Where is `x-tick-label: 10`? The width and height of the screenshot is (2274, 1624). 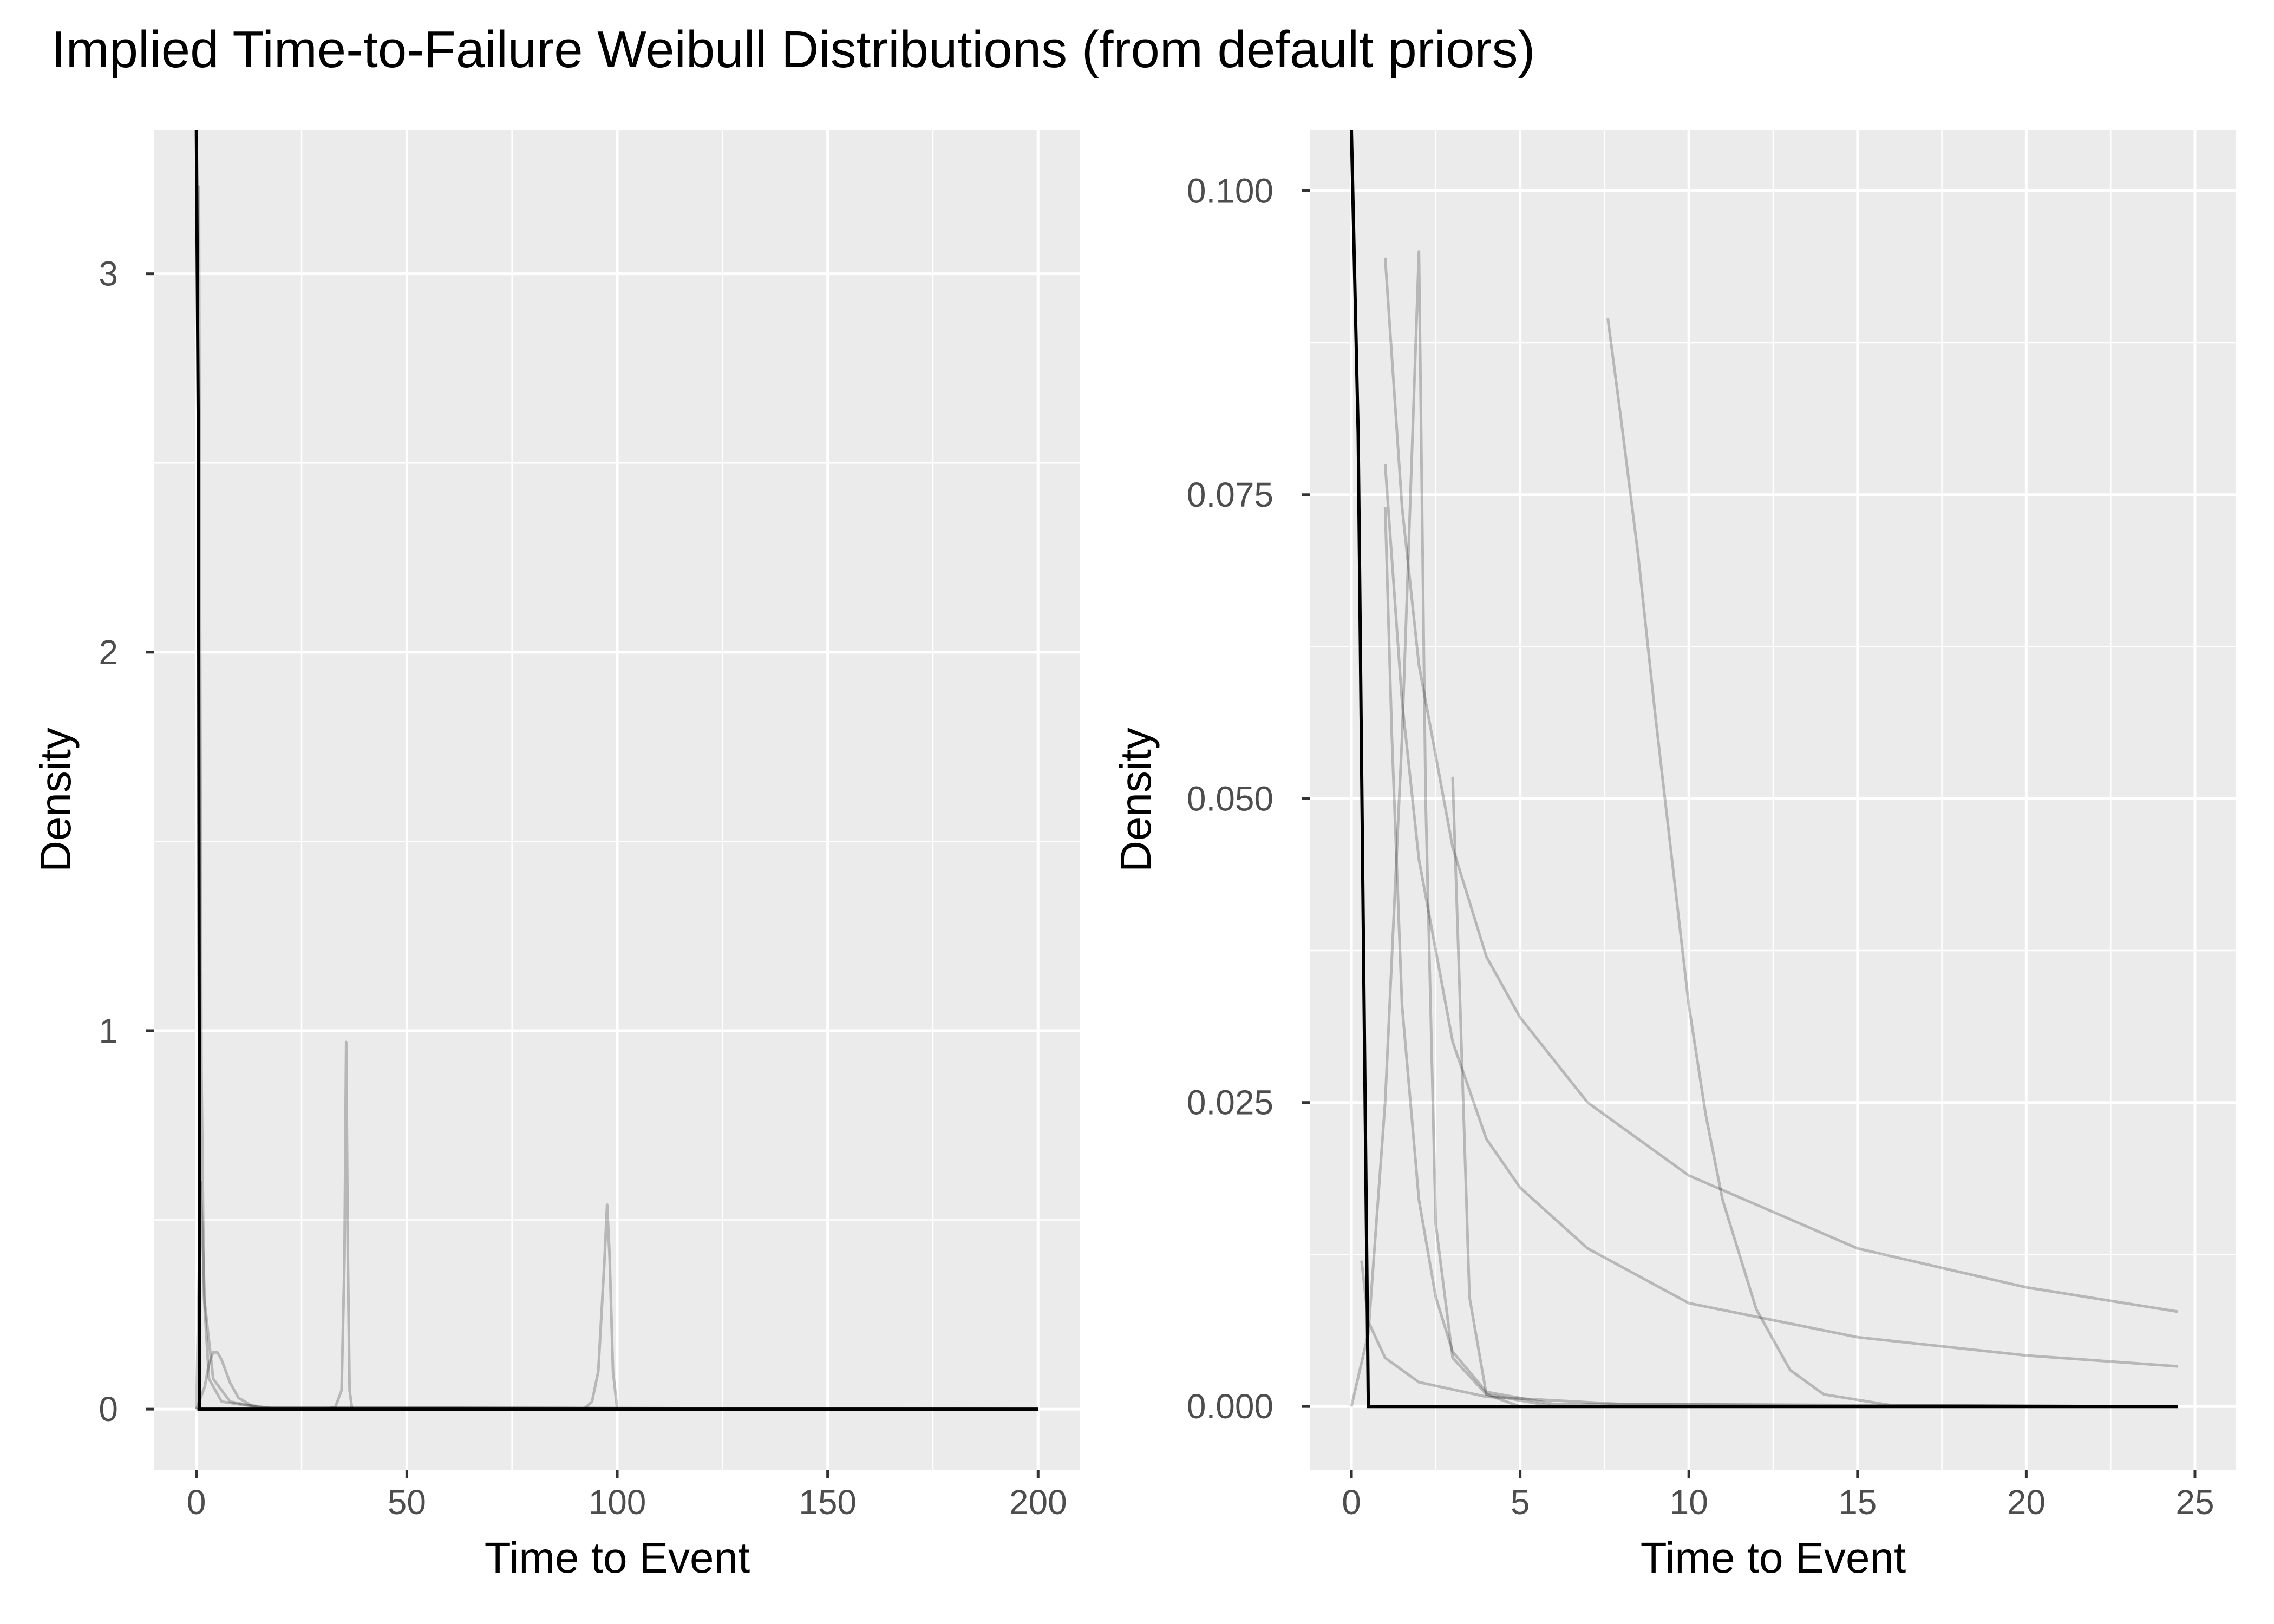 x-tick-label: 10 is located at coordinates (1689, 1502).